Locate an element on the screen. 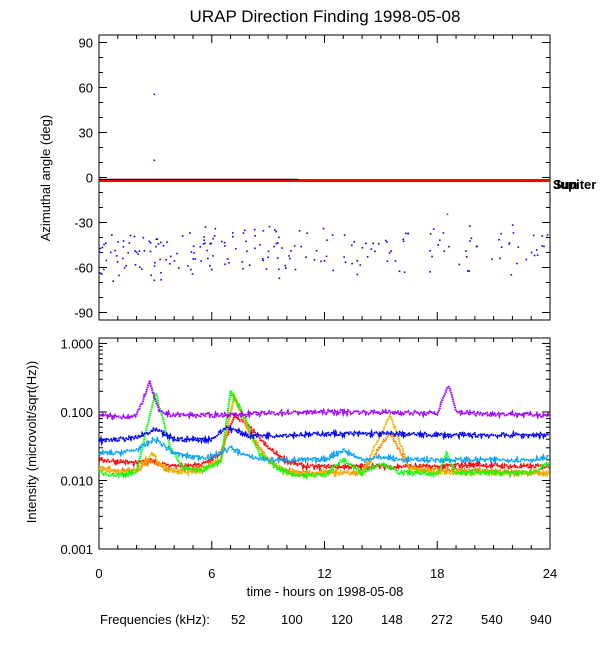 This screenshot has height=650, width=600. azimuth-y-tick-label: 30 is located at coordinates (86, 133).